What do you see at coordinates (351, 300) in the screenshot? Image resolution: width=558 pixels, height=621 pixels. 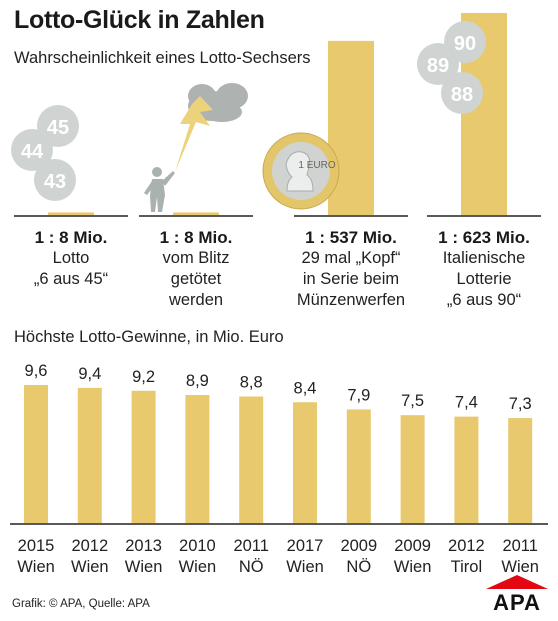 I see `description-line: Münzenwerfen` at bounding box center [351, 300].